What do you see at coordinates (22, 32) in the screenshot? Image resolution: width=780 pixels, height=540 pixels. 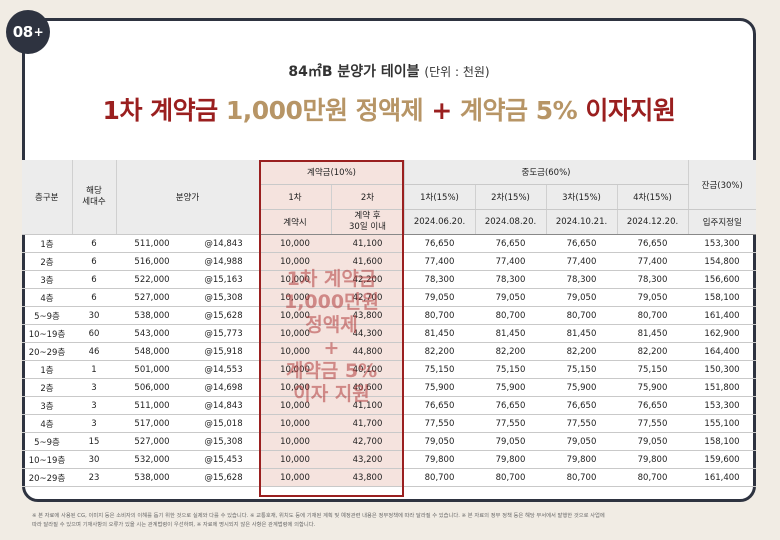 I see `section-number: 08` at bounding box center [22, 32].